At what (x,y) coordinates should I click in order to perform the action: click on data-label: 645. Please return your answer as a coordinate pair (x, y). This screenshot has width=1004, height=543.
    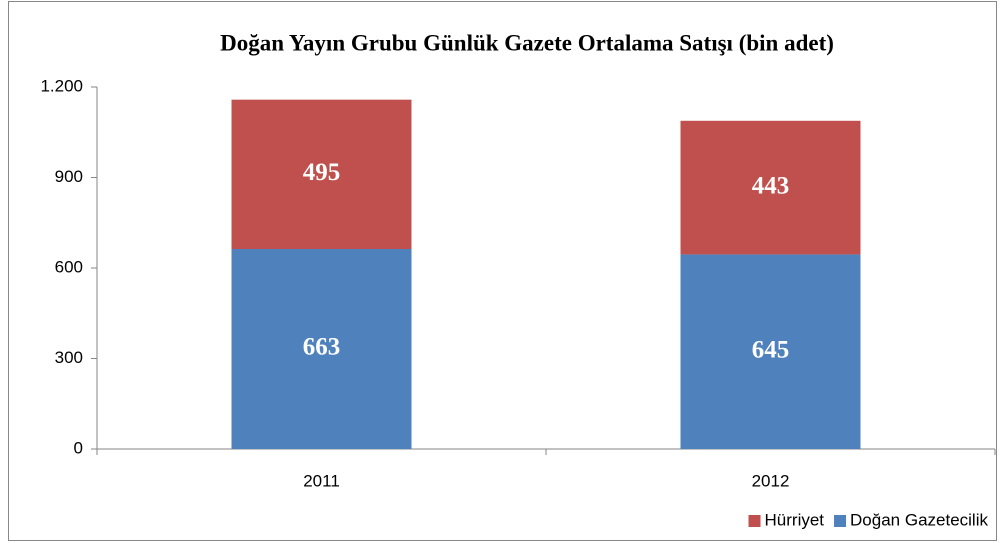
    Looking at the image, I should click on (771, 349).